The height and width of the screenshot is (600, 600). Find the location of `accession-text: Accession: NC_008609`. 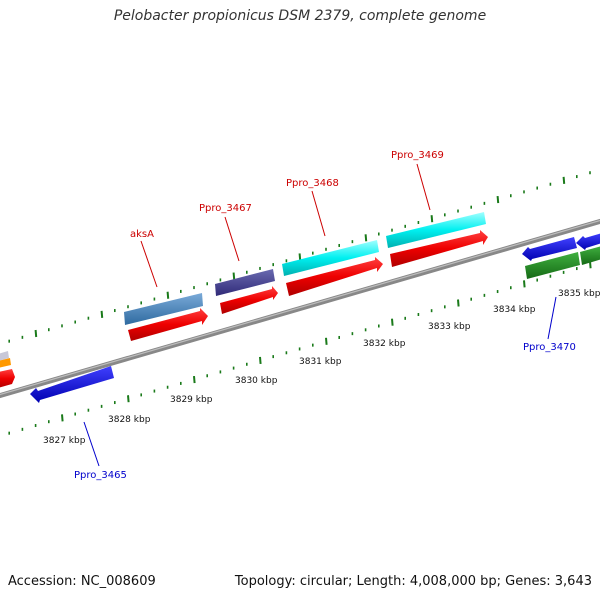

accession-text: Accession: NC_008609 is located at coordinates (82, 581).